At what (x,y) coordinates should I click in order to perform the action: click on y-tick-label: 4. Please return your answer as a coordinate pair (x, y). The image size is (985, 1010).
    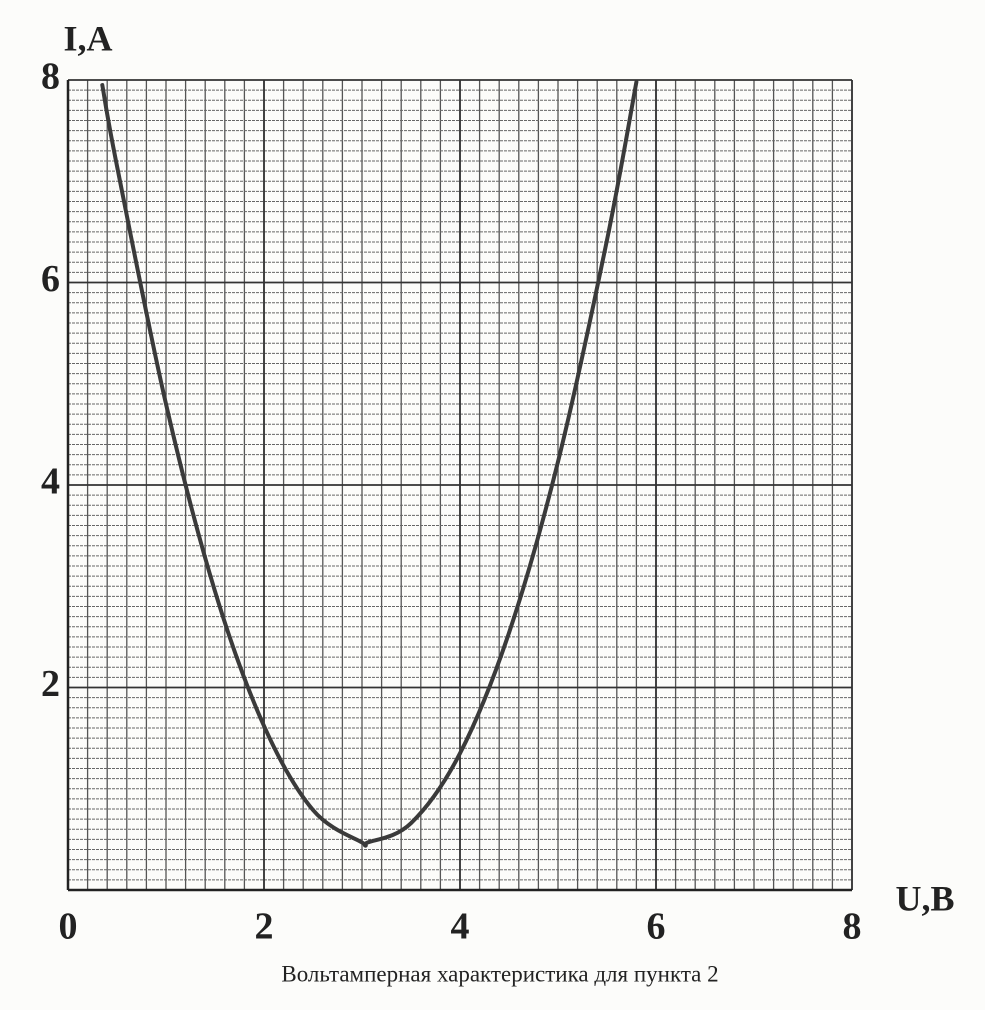
    Looking at the image, I should click on (50, 482).